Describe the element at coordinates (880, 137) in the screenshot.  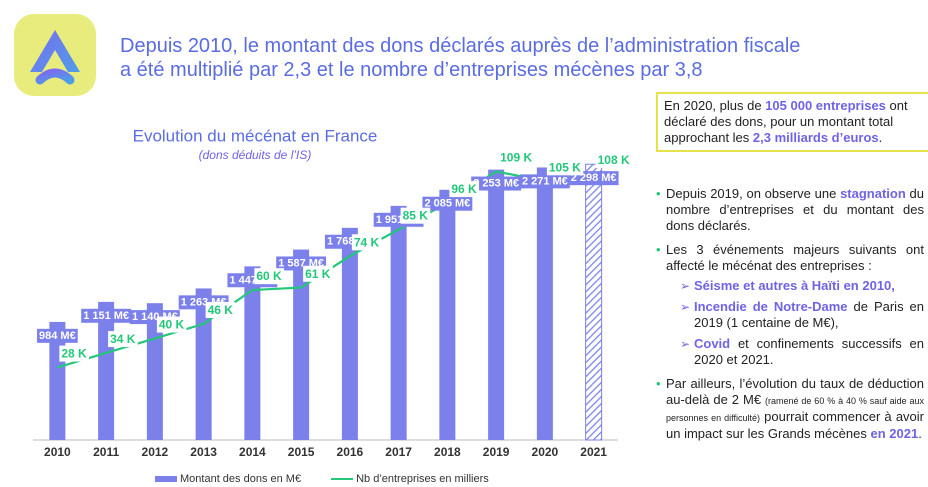
I see `text-run: .` at that location.